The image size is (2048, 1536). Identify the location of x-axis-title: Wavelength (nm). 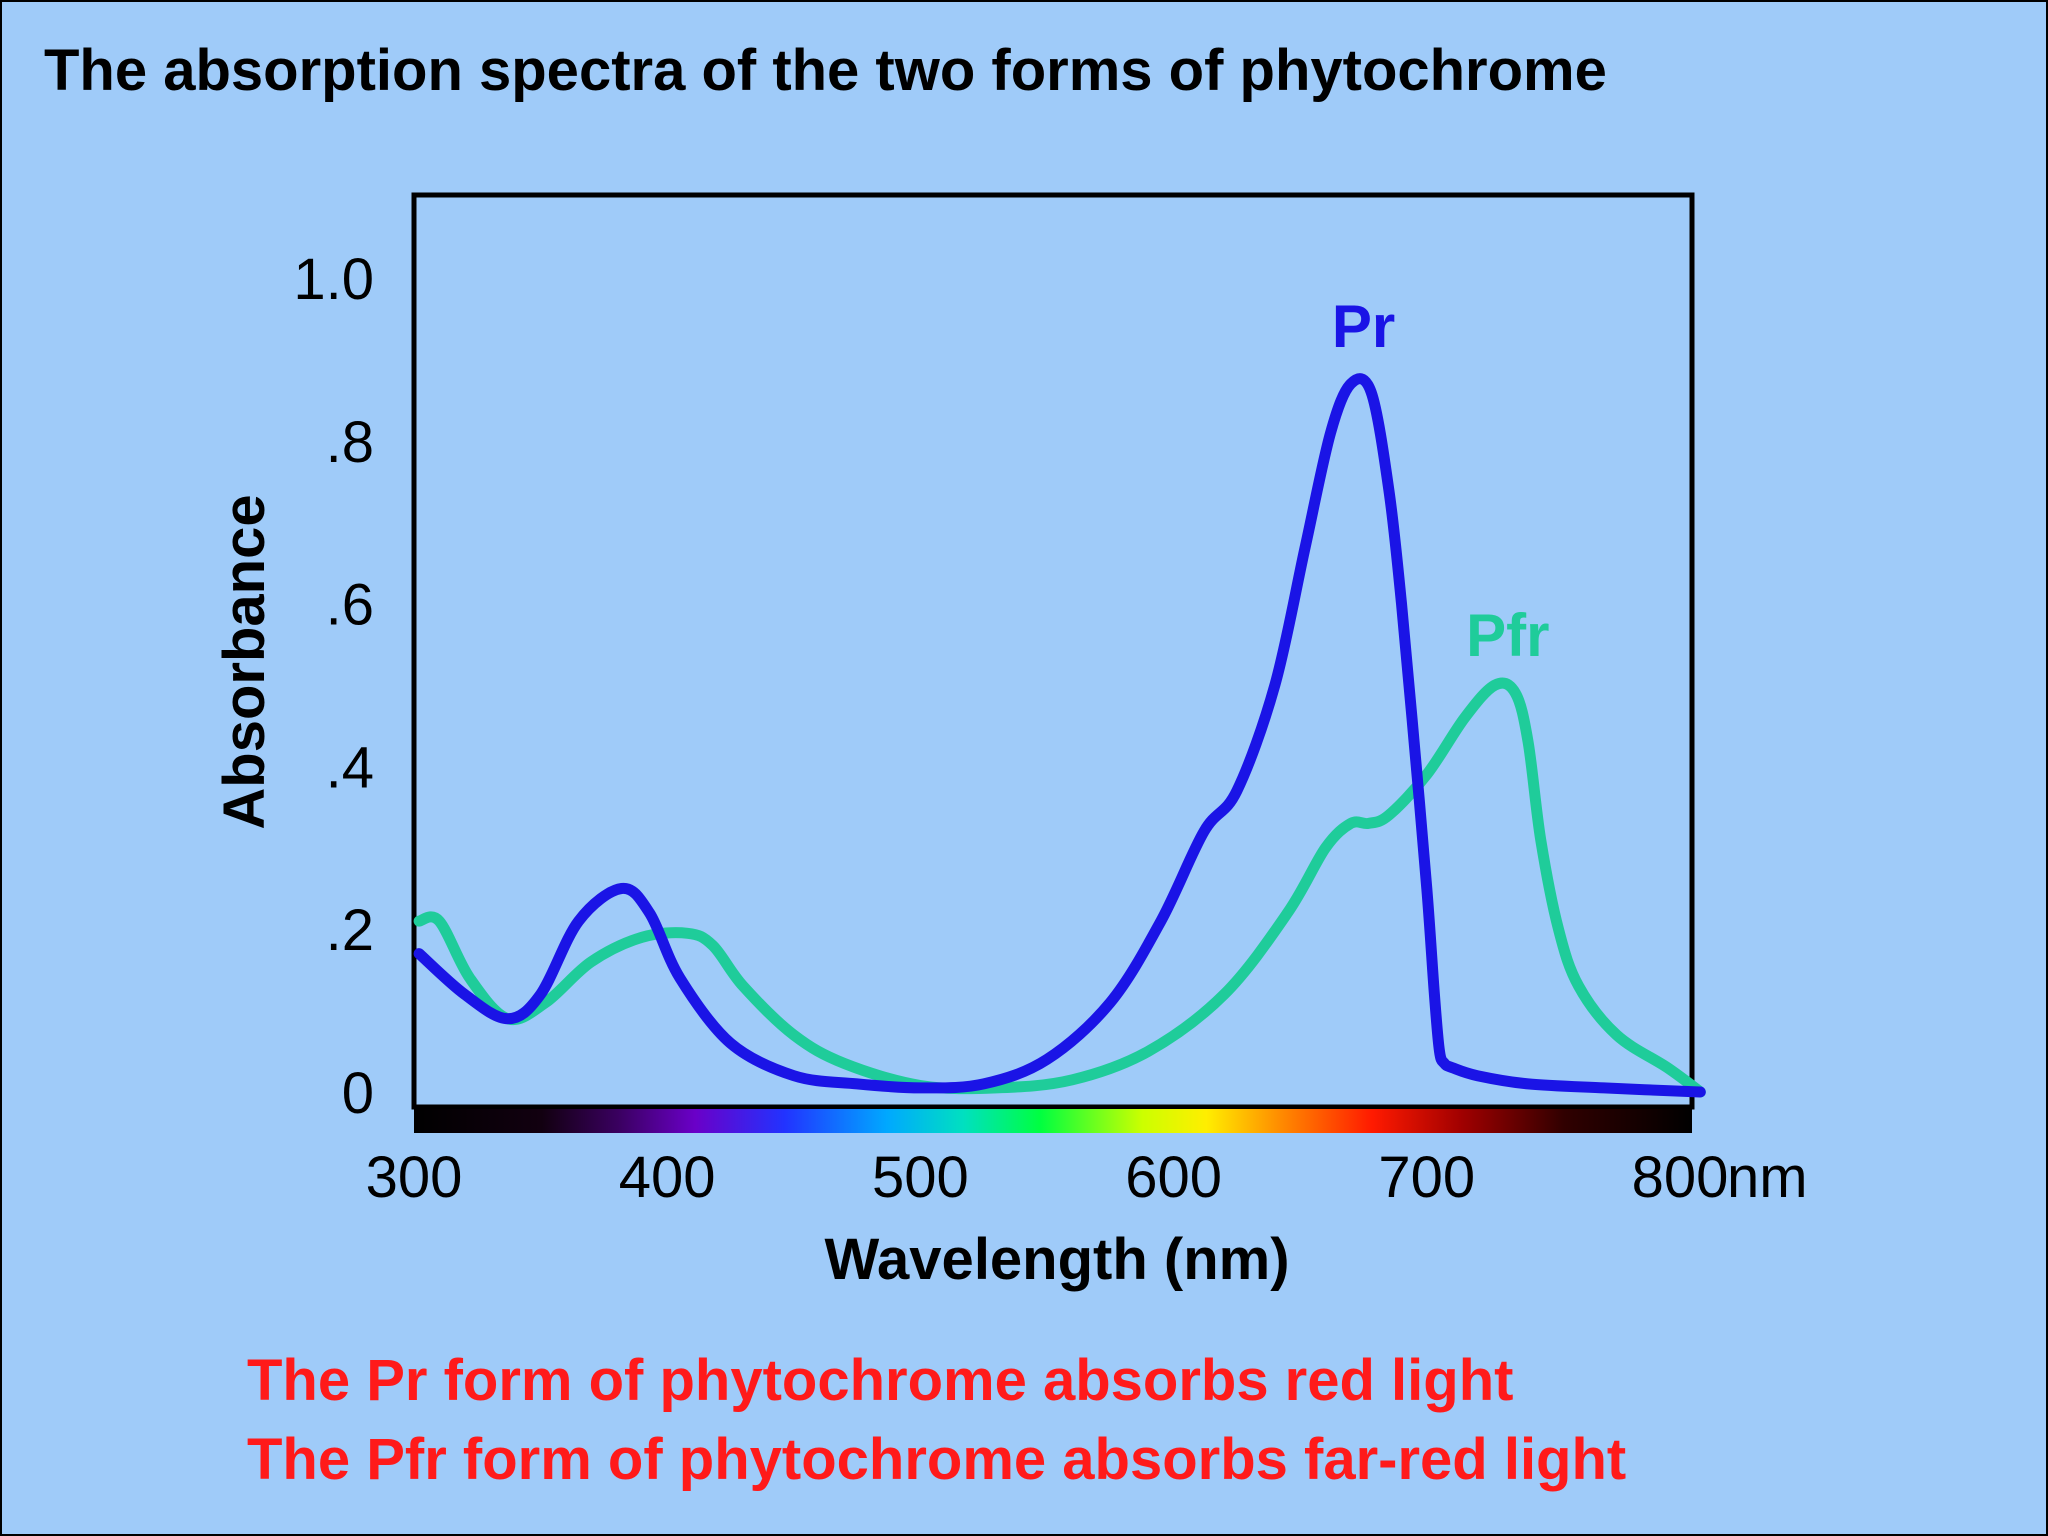
(1056, 1259).